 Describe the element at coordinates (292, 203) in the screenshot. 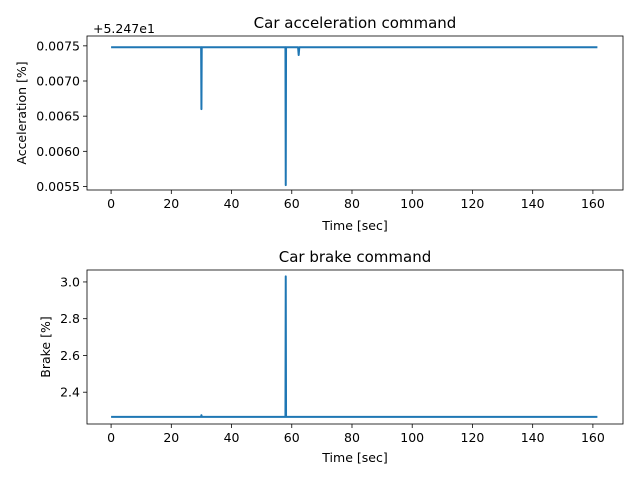

I see `acceleration-x-tick-label: 60` at that location.